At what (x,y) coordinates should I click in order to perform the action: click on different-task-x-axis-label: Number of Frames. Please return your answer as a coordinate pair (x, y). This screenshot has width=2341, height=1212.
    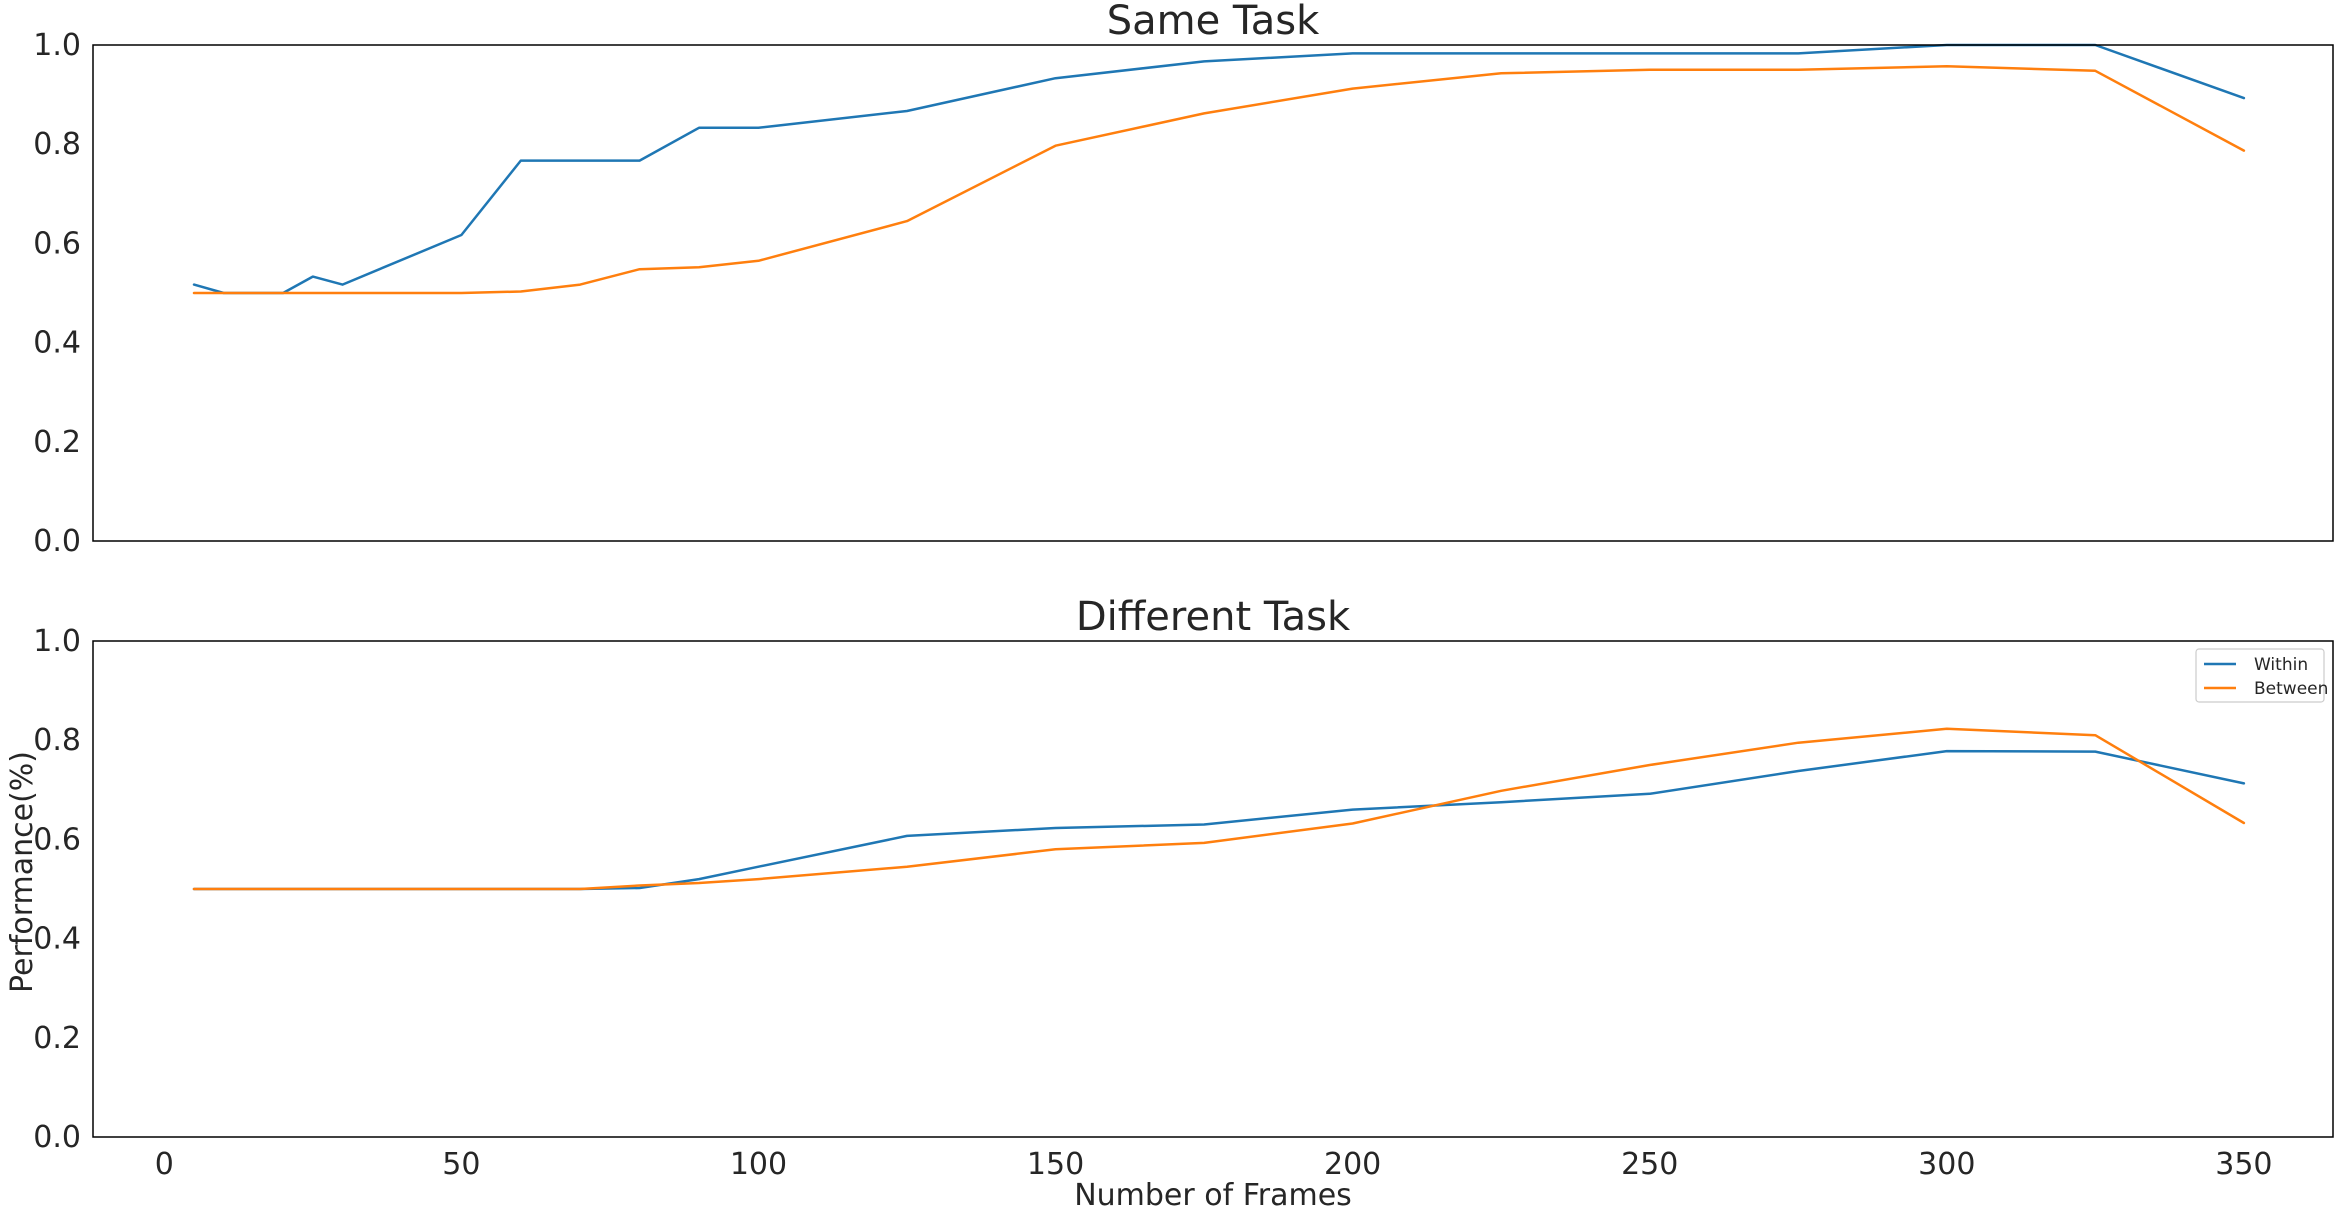
    Looking at the image, I should click on (1213, 1195).